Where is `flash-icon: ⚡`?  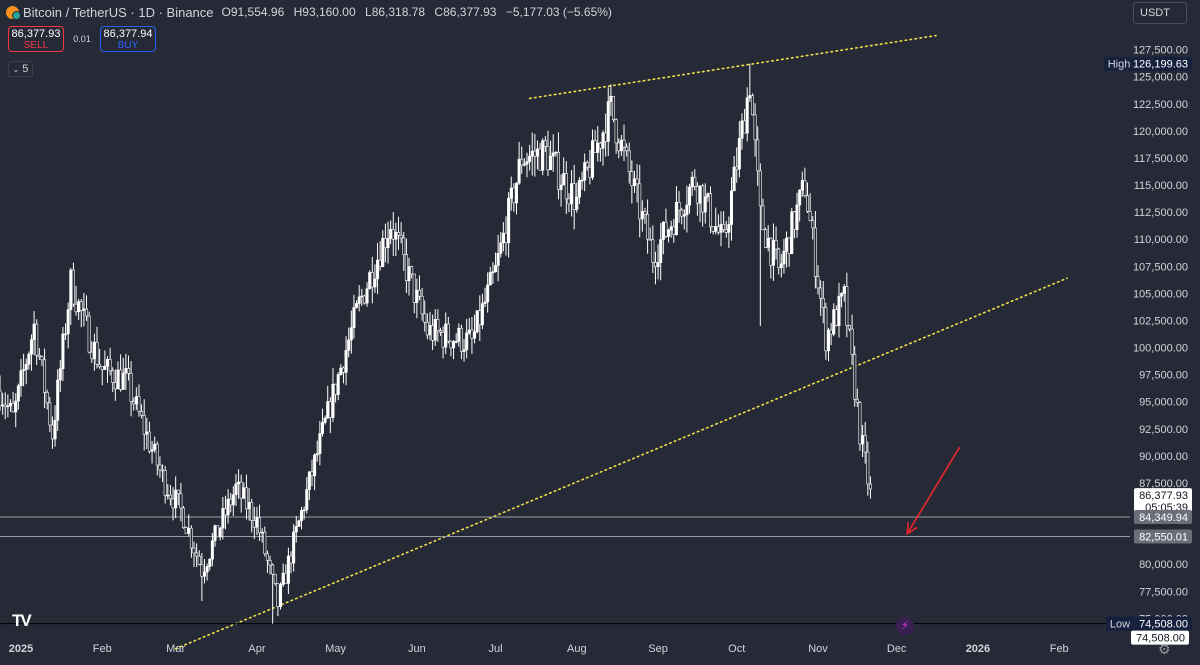
flash-icon: ⚡ is located at coordinates (905, 626).